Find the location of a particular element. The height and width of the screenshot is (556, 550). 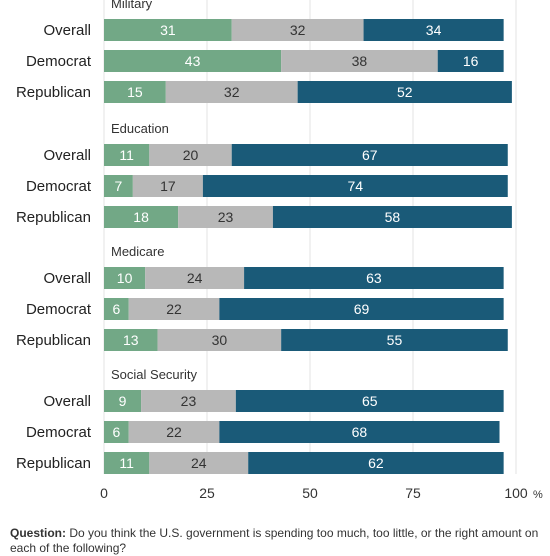

bar-value-label: 30 is located at coordinates (220, 340).